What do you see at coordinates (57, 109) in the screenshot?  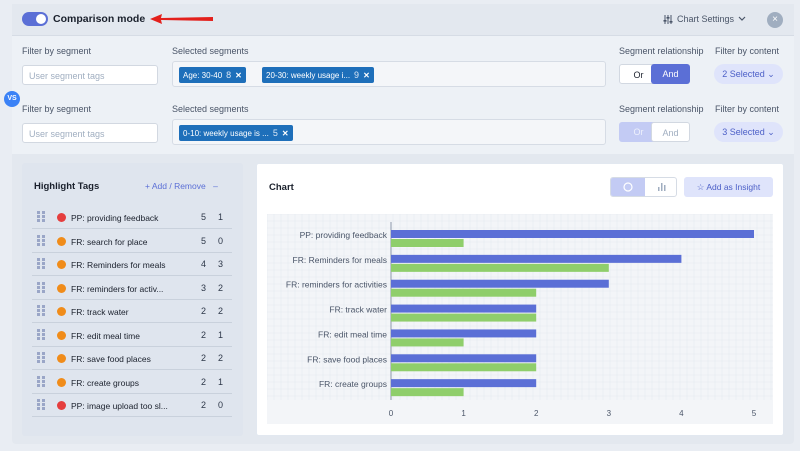 I see `filter-by-segment-label: Filter by segment` at bounding box center [57, 109].